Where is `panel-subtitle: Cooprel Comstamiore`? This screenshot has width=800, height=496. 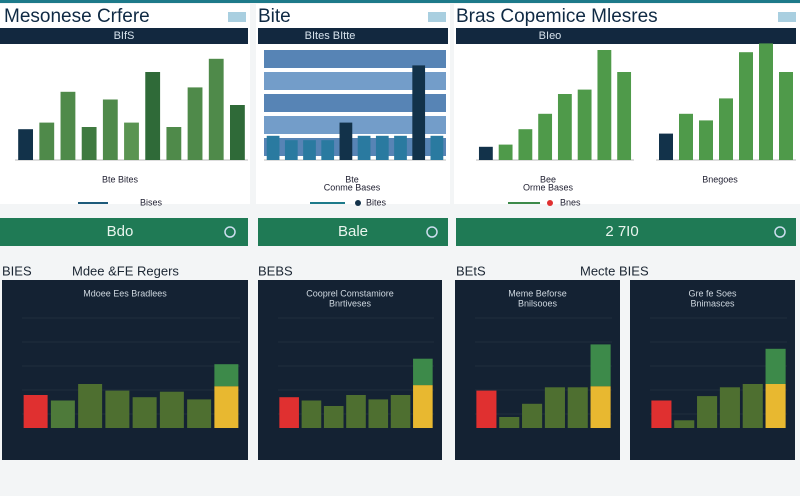
panel-subtitle: Cooprel Comstamiore is located at coordinates (350, 293).